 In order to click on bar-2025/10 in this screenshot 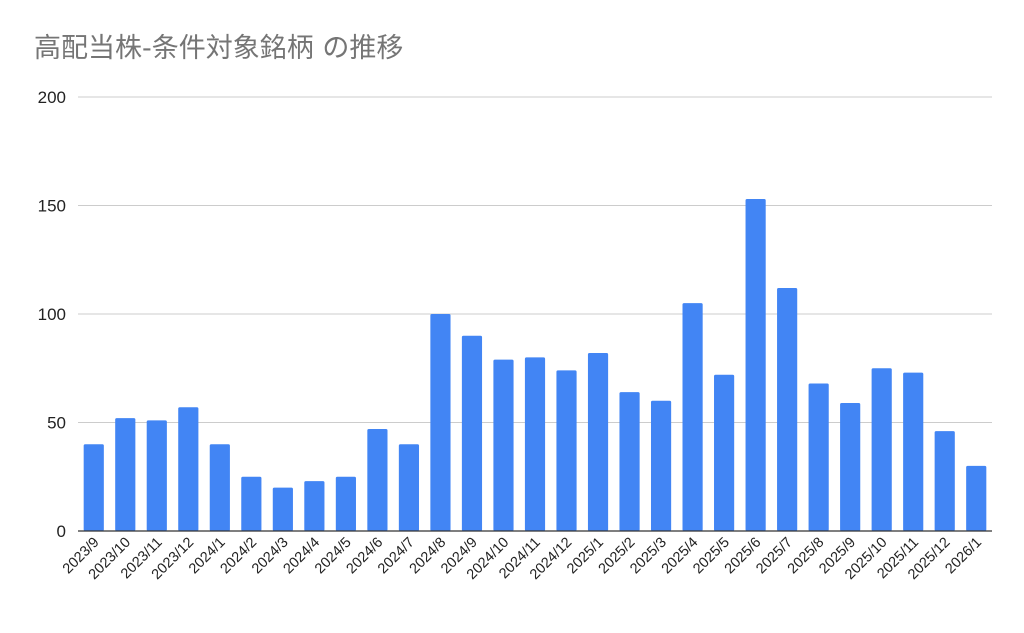, I will do `click(881, 449)`.